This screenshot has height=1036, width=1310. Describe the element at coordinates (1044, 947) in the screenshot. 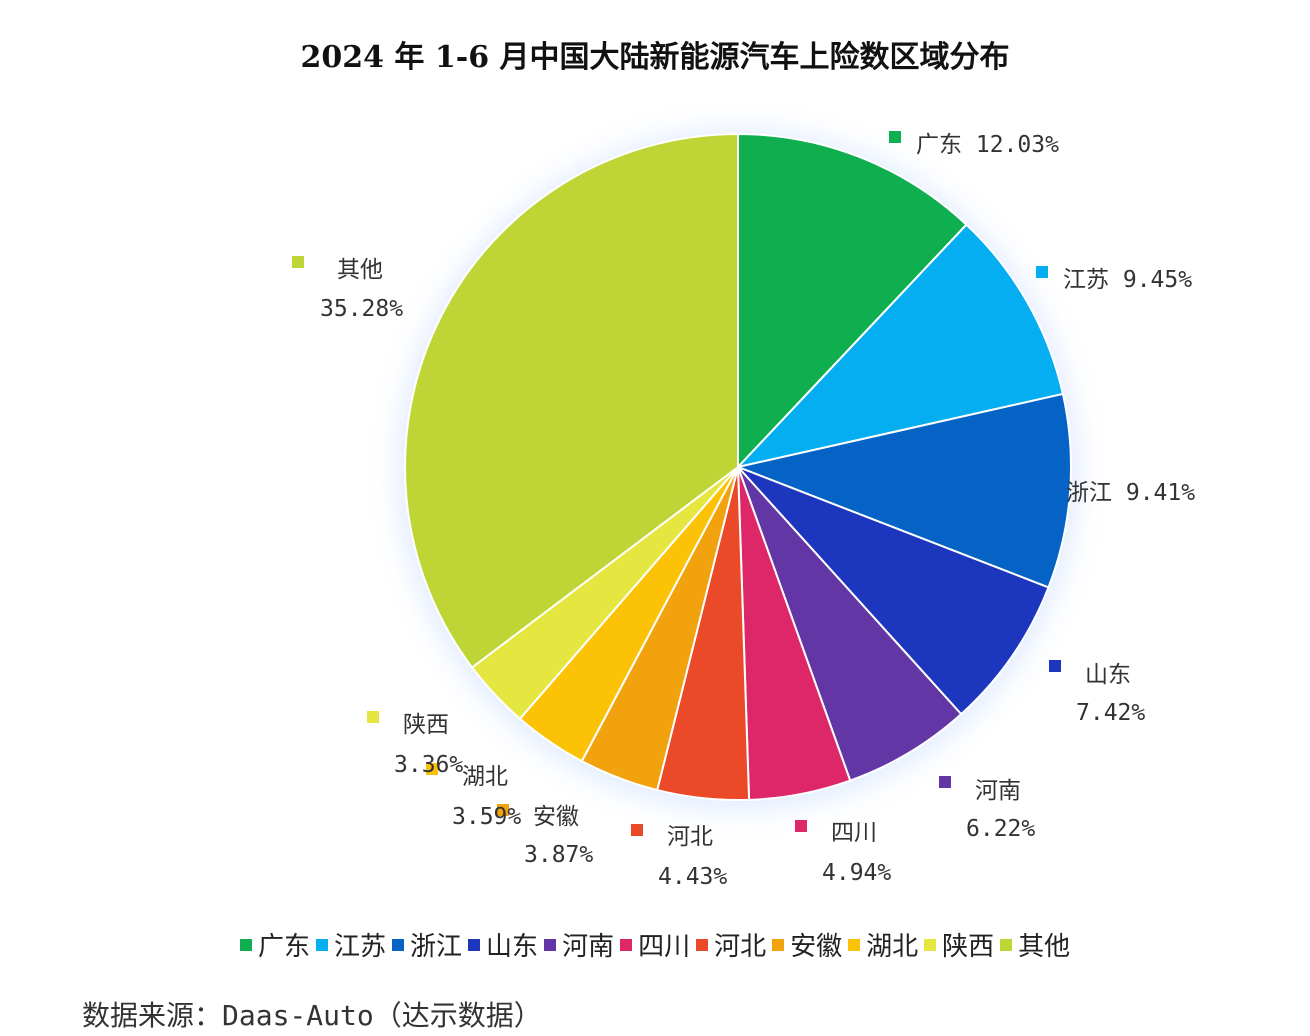

I see `legend-label: 其他` at that location.